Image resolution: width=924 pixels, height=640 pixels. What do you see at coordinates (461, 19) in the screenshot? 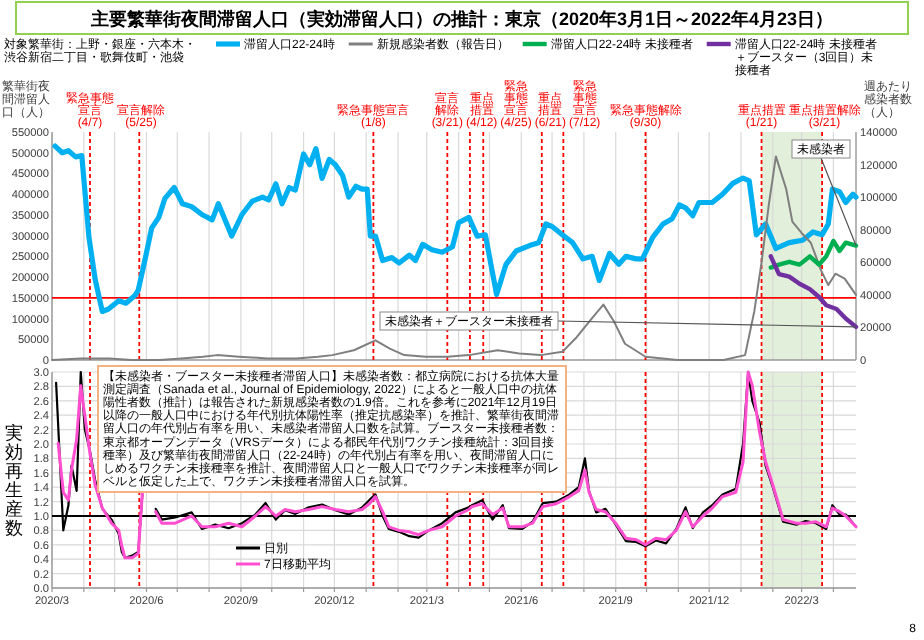
I see `chart-title: 主要繁華街夜間滞留人口（実効滞留人口）の推計：東京（2020年3月1日～2022年4月23日）` at bounding box center [461, 19].